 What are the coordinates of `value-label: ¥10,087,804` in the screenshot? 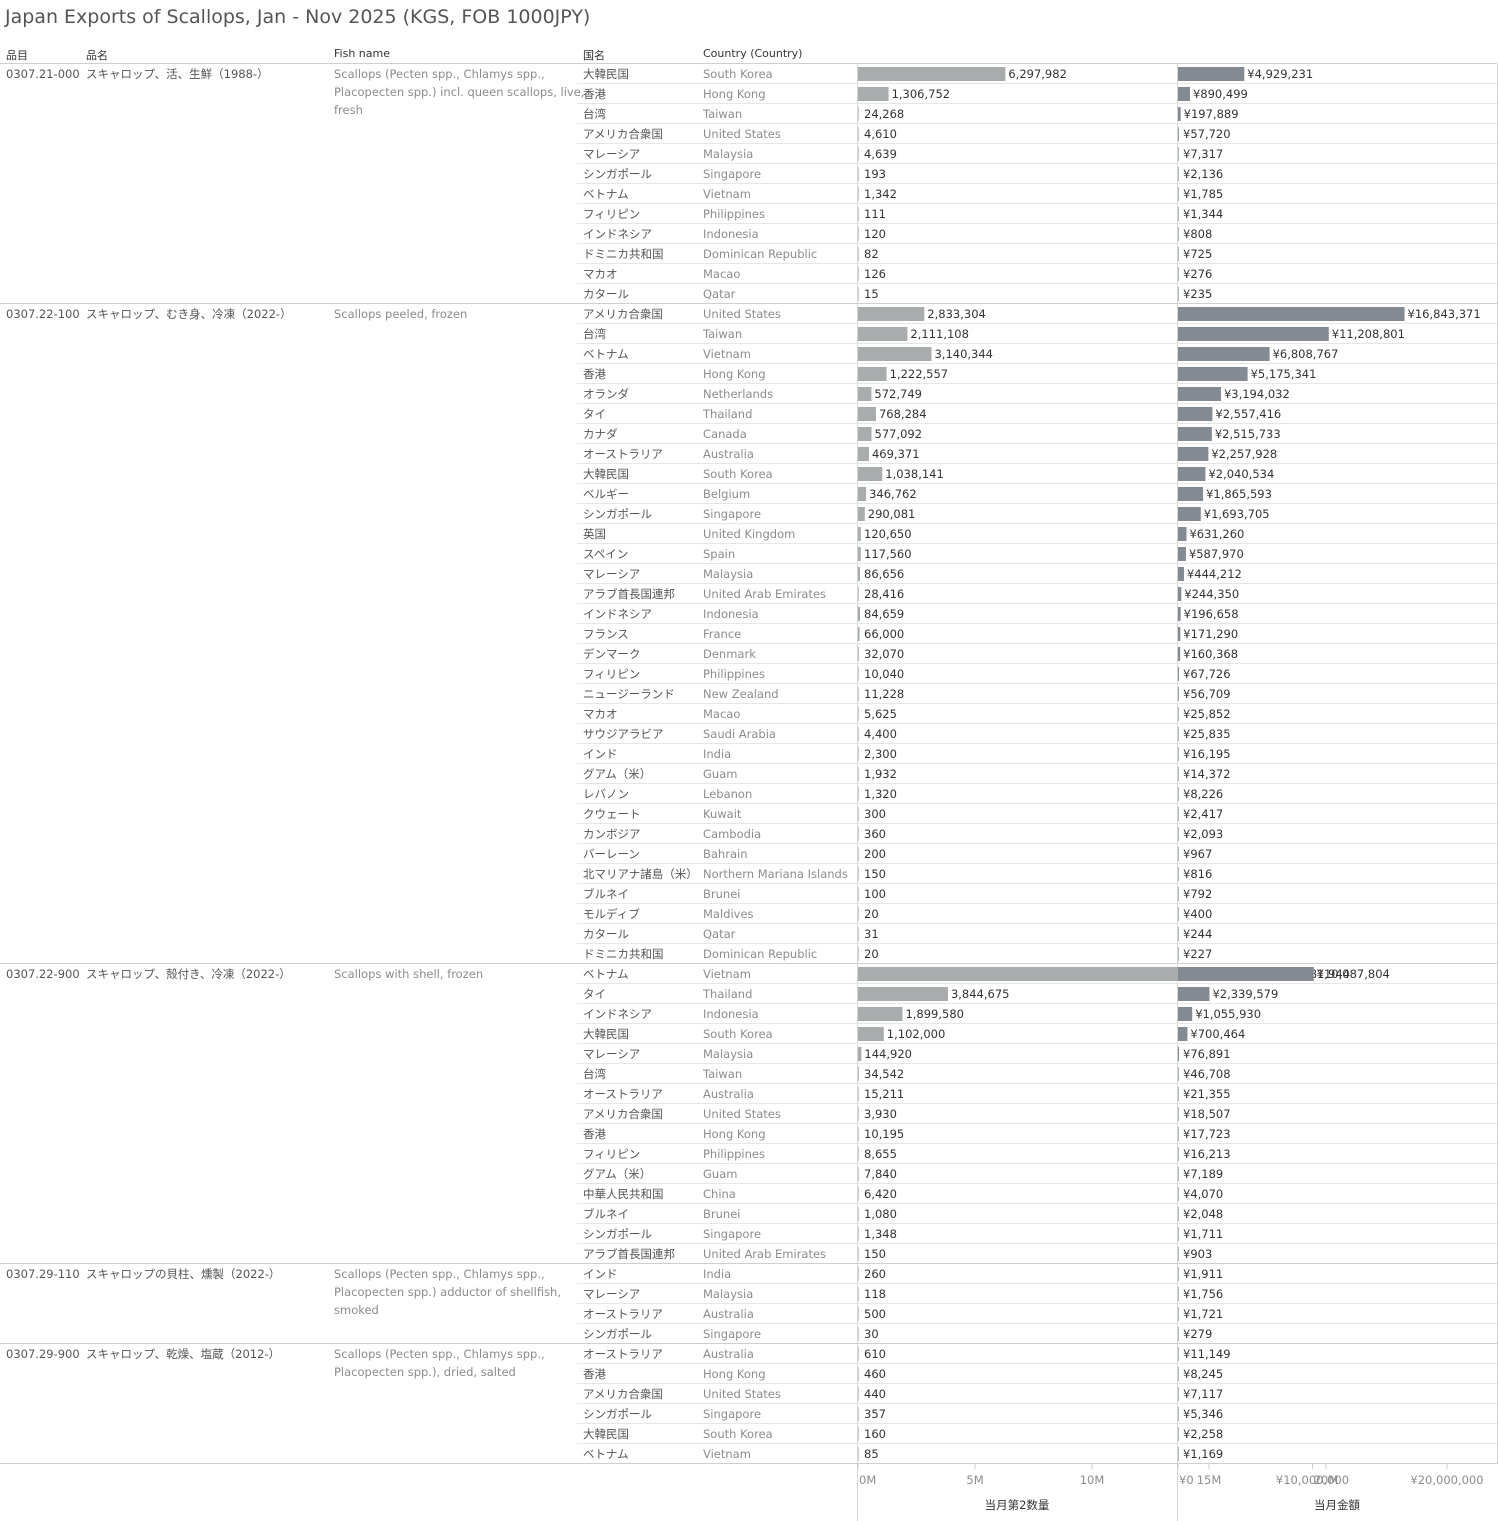 It's located at (1353, 974).